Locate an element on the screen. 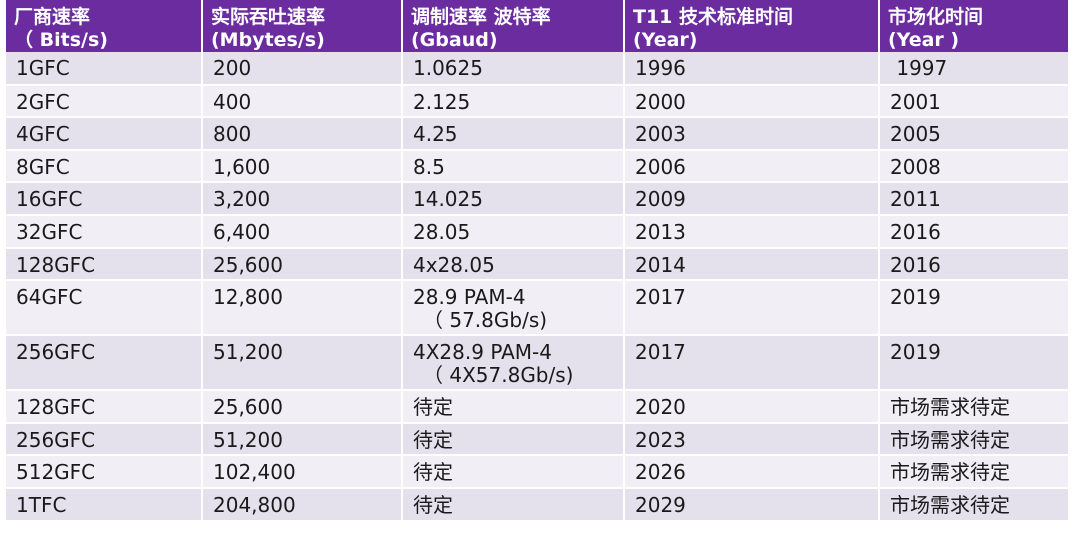 This screenshot has height=533, width=1080. header-throughput-line1: 实际吞吐速率 is located at coordinates (268, 17).